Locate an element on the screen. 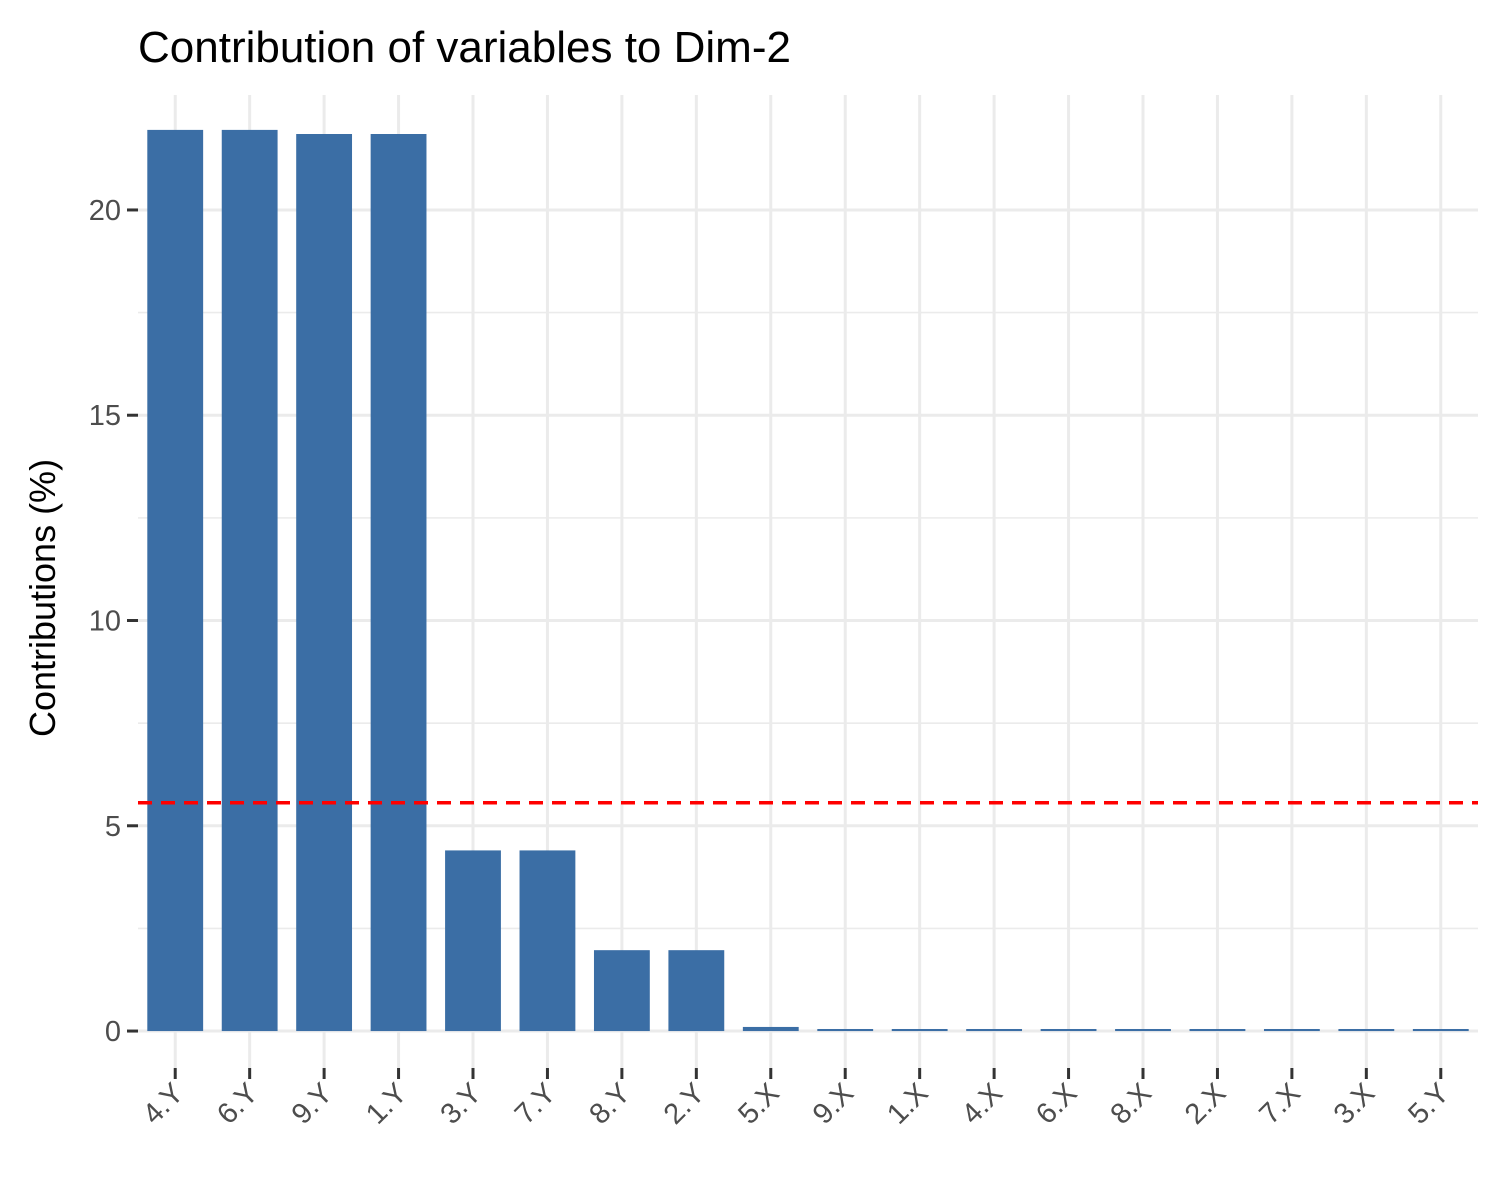 The image size is (1500, 1200). x-tick-label: 8.X is located at coordinates (1131, 1103).